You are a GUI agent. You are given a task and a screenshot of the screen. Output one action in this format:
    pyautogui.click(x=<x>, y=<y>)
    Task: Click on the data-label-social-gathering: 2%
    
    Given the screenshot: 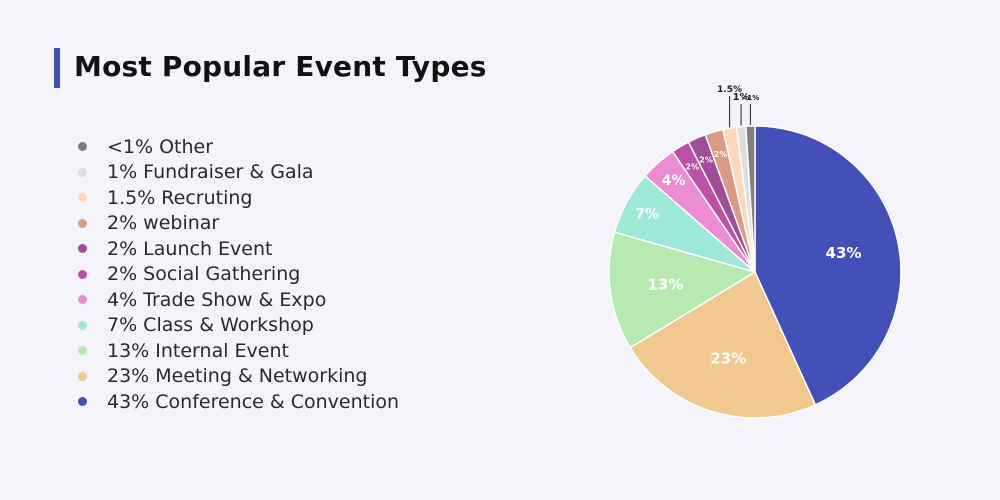 What is the action you would take?
    pyautogui.click(x=693, y=166)
    